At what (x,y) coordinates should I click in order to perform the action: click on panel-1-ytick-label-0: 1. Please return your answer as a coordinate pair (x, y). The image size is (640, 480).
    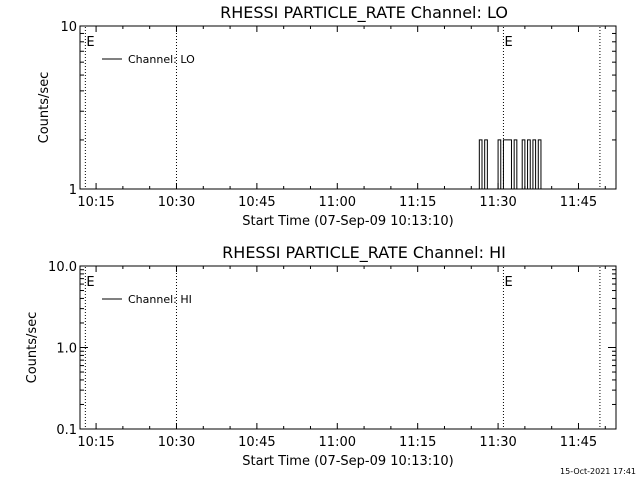
    Looking at the image, I should click on (73, 190).